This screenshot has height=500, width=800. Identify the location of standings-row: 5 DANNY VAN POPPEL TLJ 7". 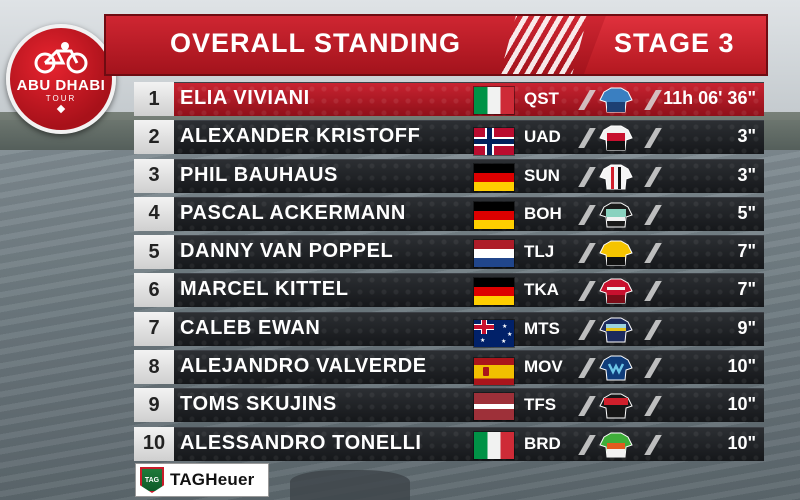
(449, 252).